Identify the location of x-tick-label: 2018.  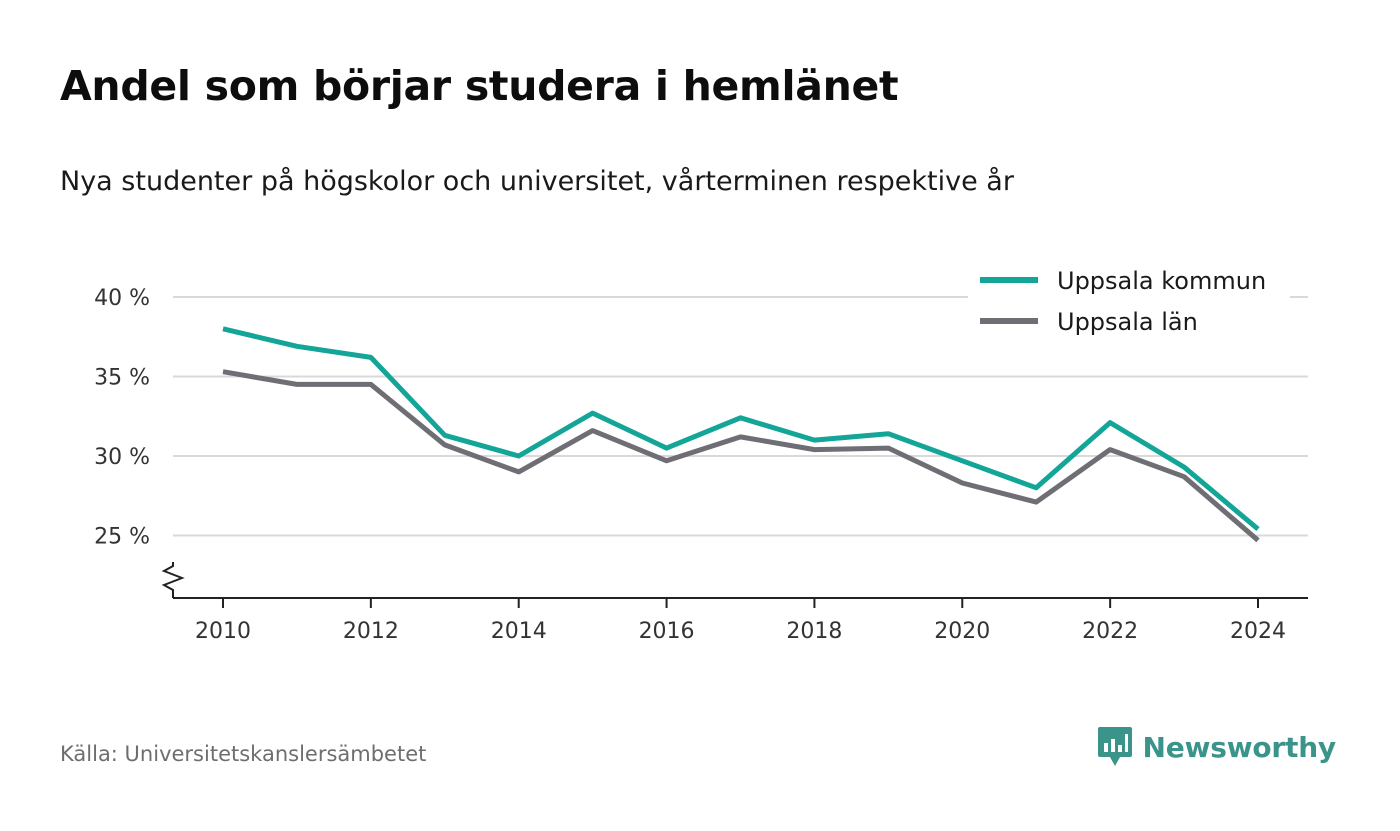
(814, 631).